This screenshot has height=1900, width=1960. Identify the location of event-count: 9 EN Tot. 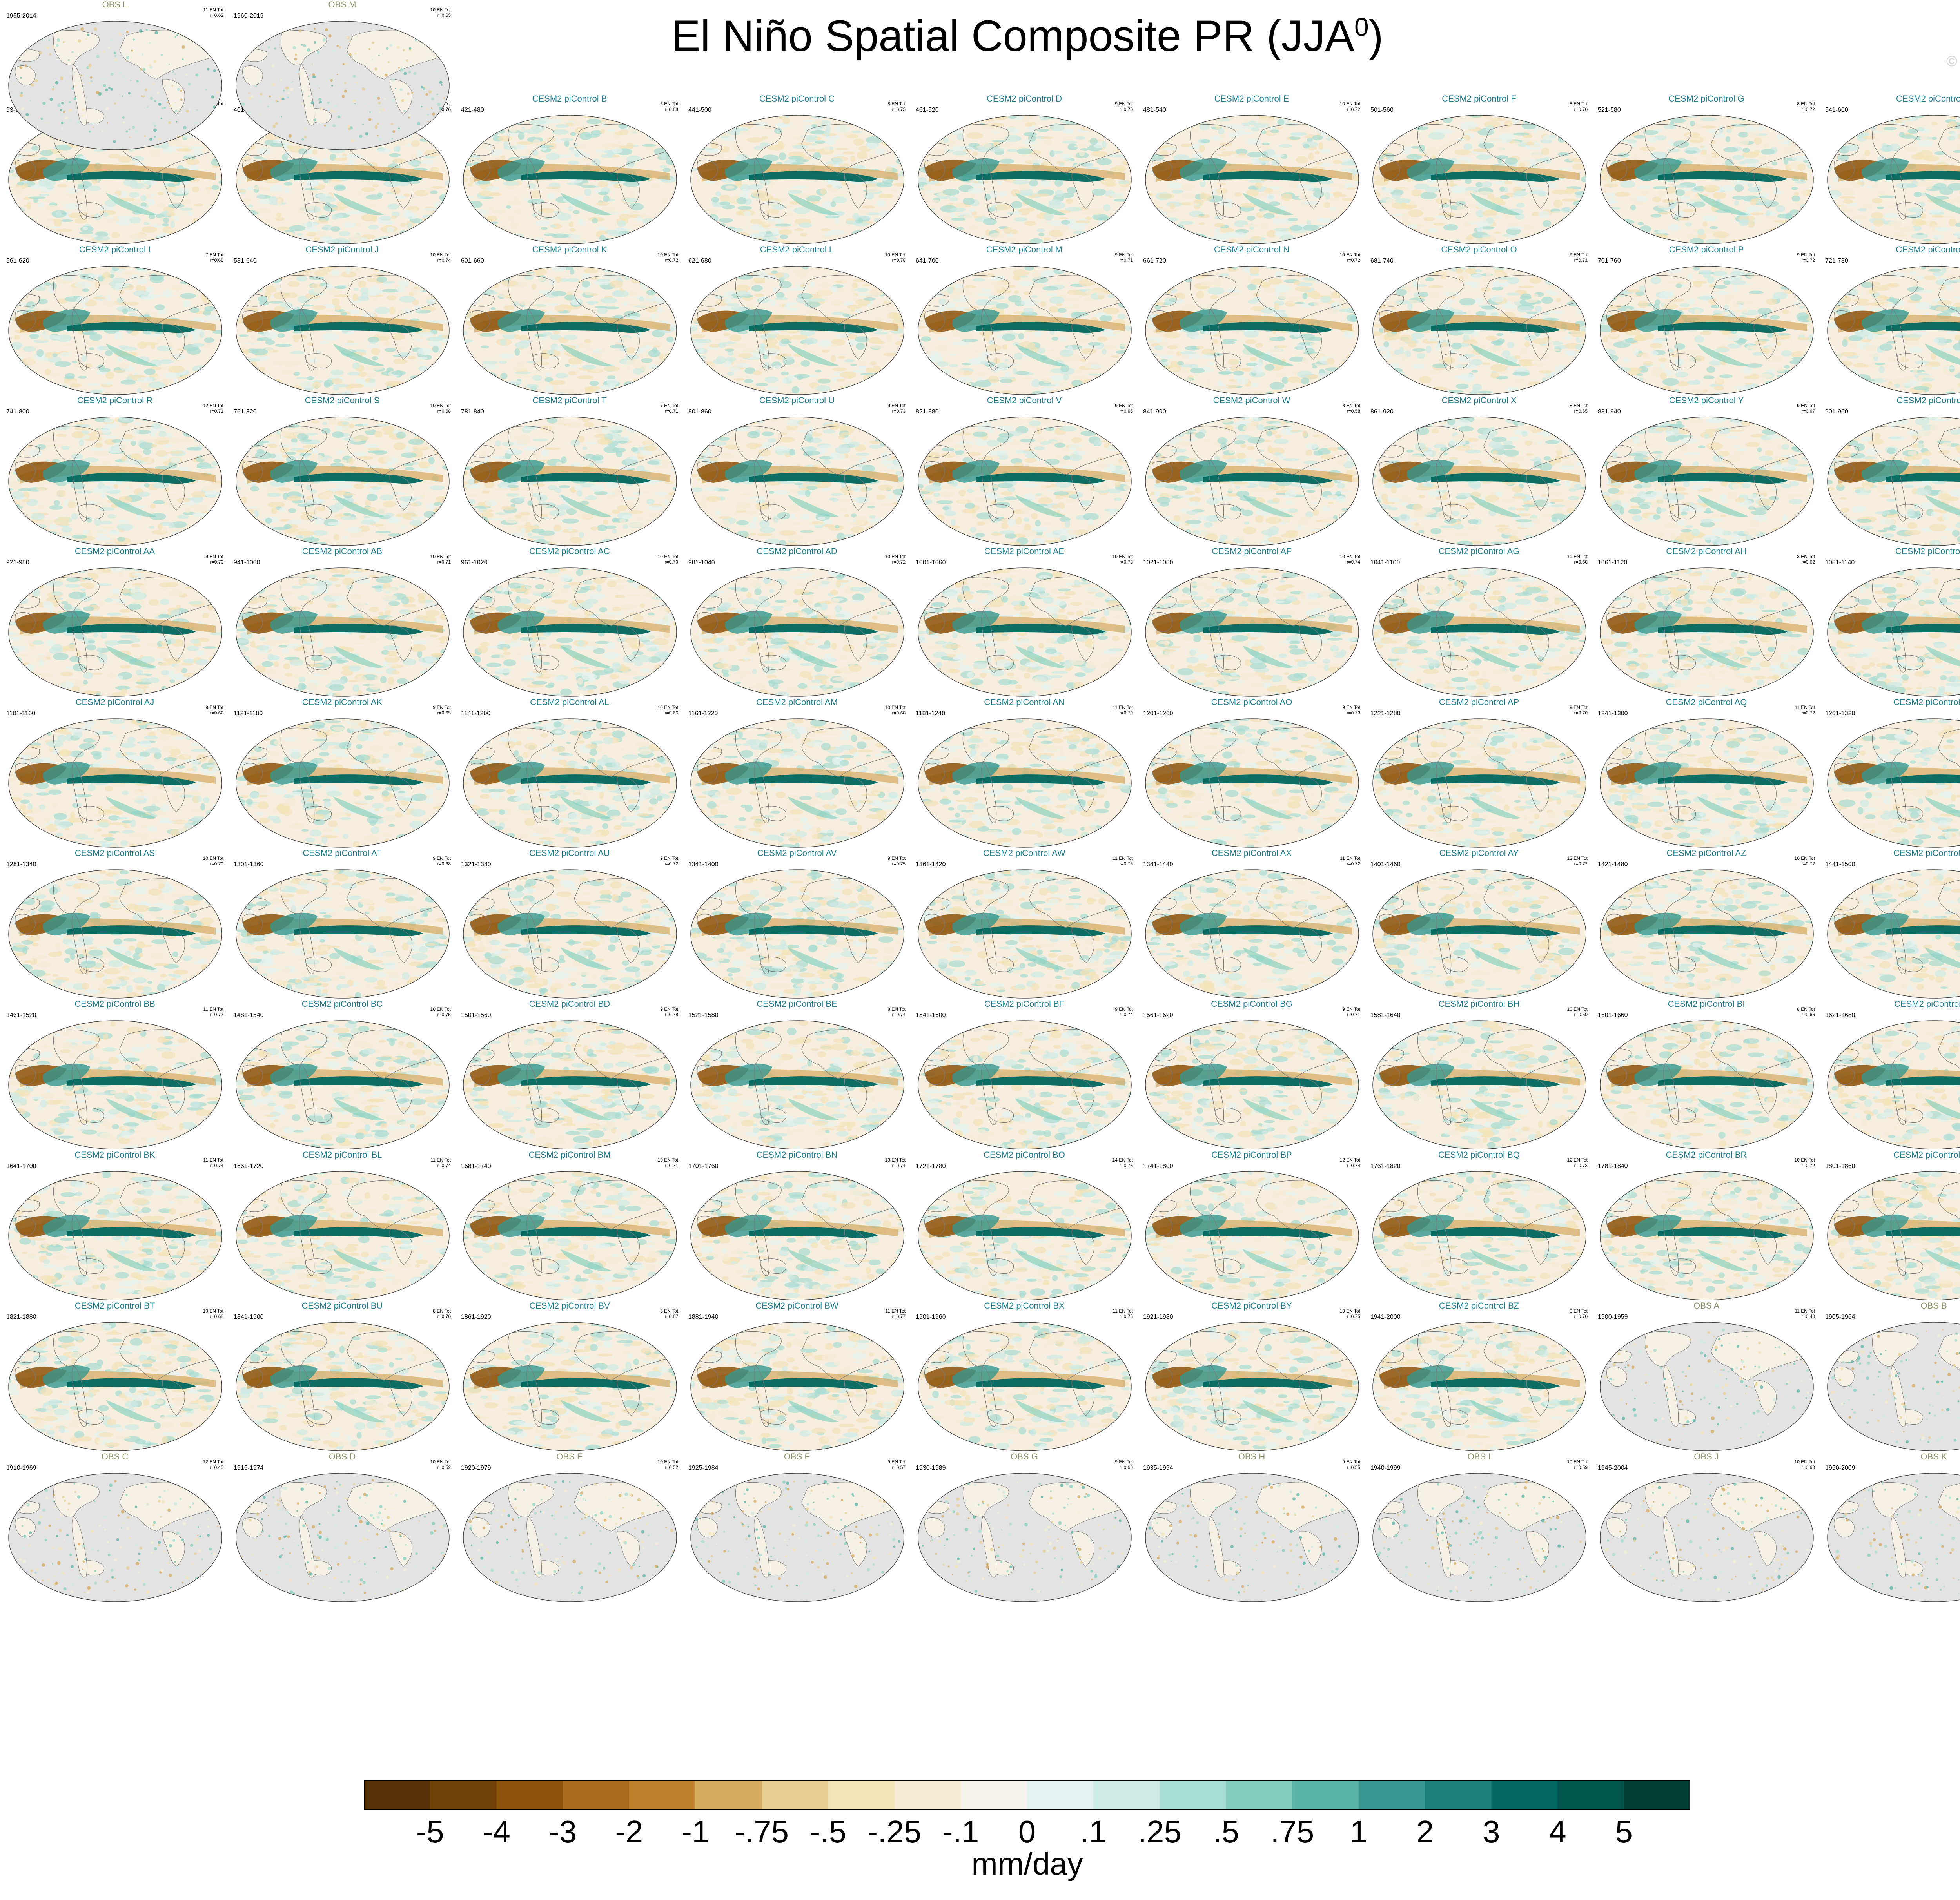
(1124, 104).